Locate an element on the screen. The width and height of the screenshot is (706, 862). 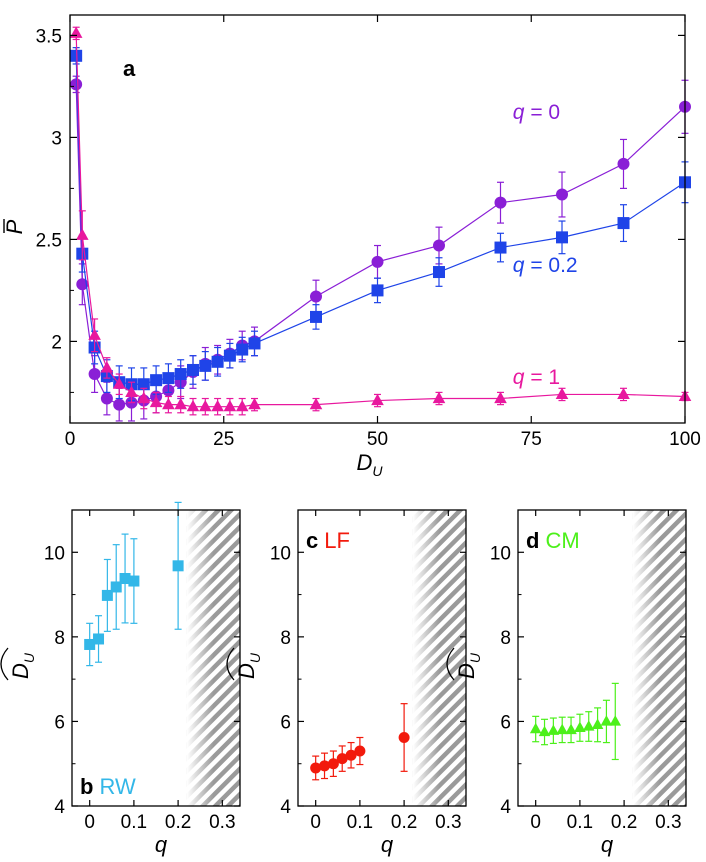
series-label-value: = 0.2 is located at coordinates (550, 265).